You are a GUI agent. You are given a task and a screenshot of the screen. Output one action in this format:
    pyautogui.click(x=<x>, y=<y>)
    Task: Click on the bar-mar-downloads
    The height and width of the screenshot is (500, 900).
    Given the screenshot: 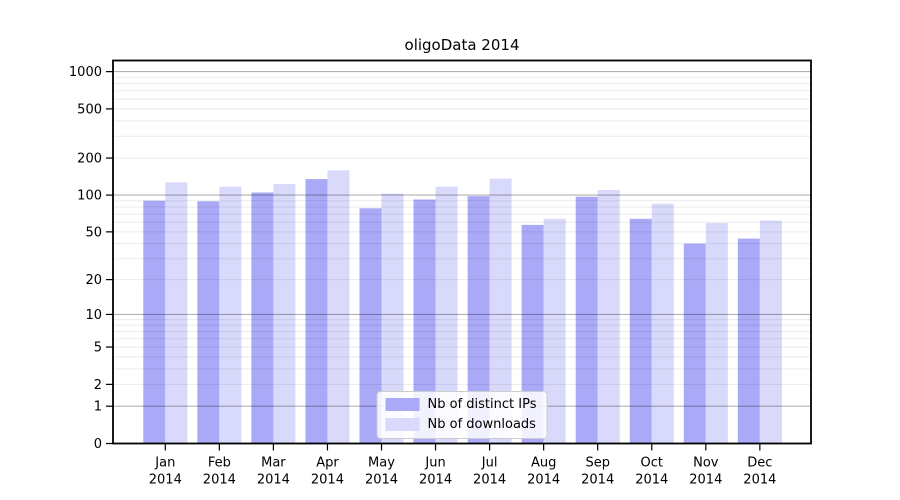 What is the action you would take?
    pyautogui.click(x=284, y=314)
    